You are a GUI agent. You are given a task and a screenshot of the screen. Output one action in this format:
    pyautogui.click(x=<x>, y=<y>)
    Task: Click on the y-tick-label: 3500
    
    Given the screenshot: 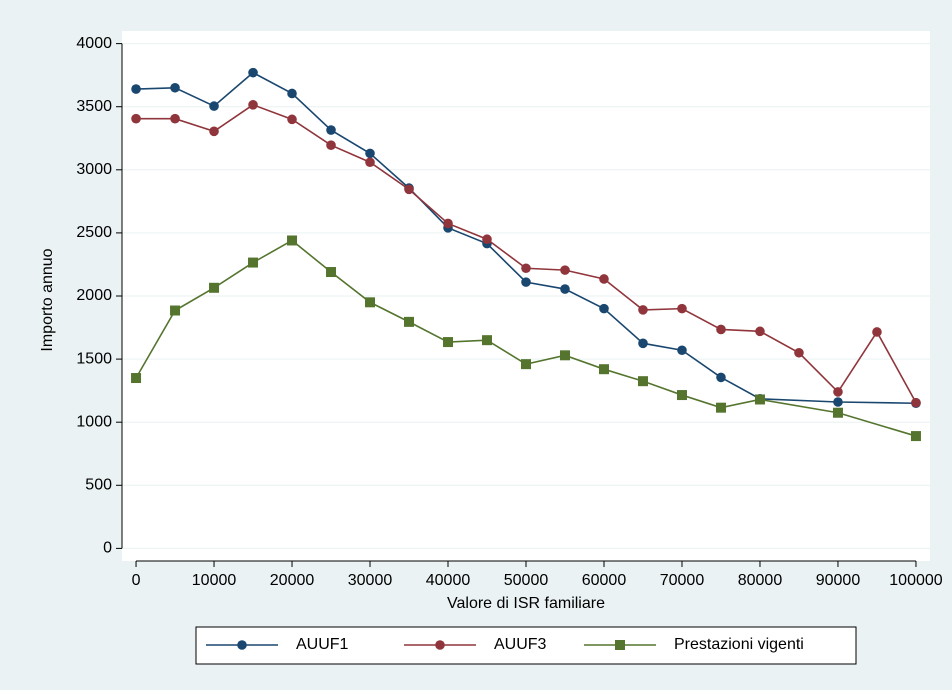 What is the action you would take?
    pyautogui.click(x=94, y=106)
    